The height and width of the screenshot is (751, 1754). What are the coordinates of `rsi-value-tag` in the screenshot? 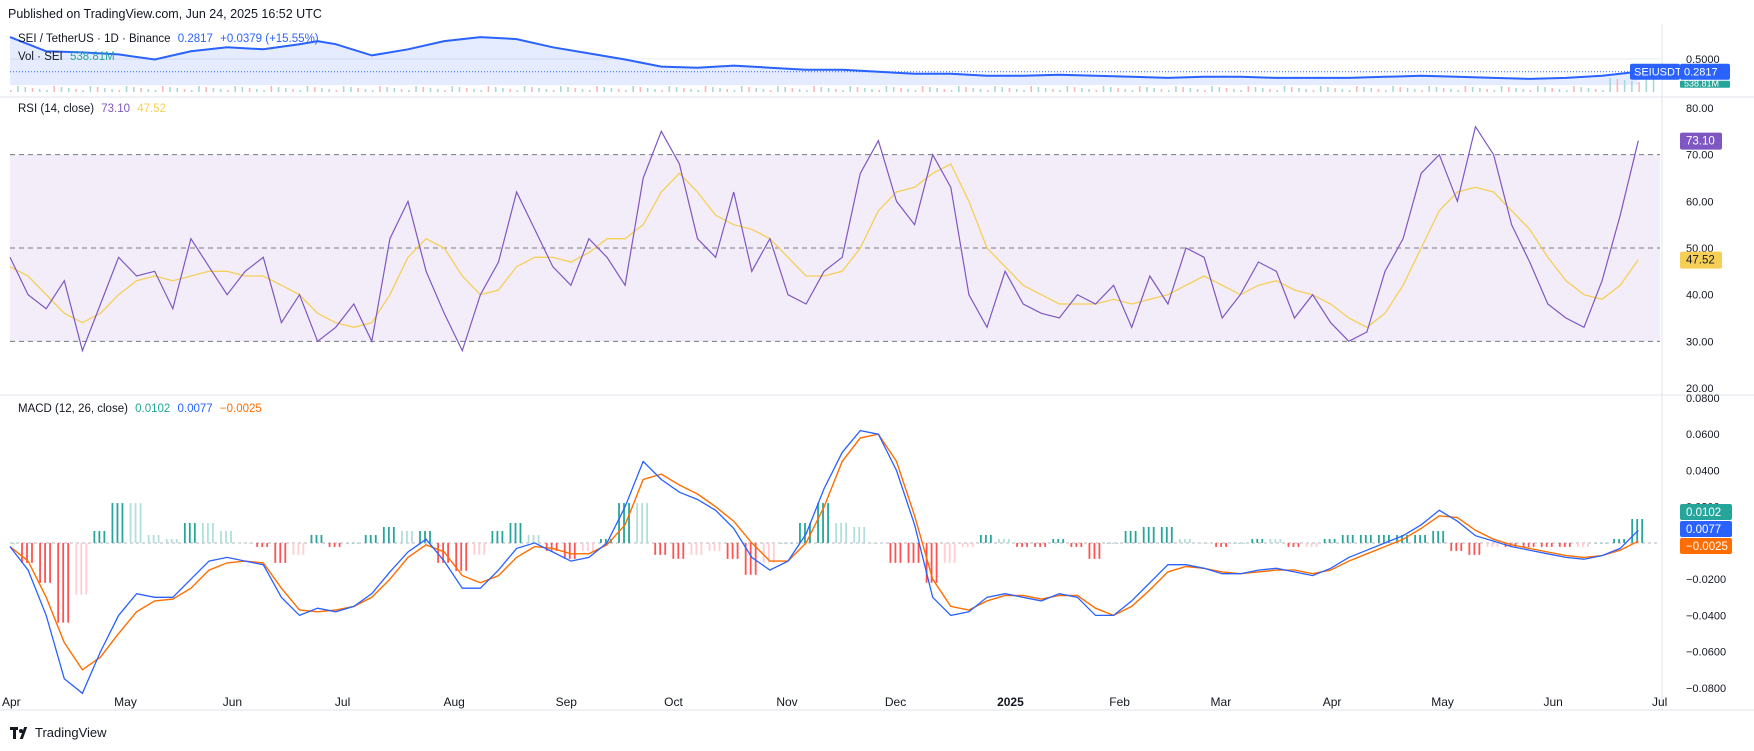 It's located at (1701, 141).